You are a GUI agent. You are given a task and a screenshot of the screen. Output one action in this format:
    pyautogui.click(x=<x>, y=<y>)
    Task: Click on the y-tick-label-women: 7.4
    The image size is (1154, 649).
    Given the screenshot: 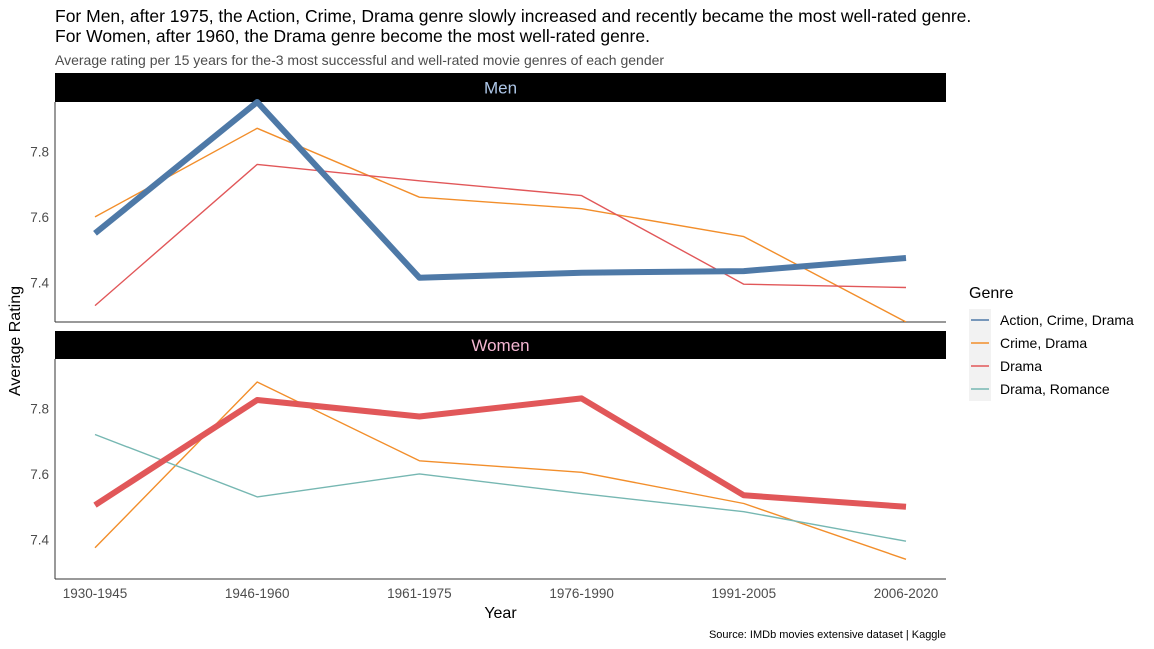 What is the action you would take?
    pyautogui.click(x=39, y=540)
    